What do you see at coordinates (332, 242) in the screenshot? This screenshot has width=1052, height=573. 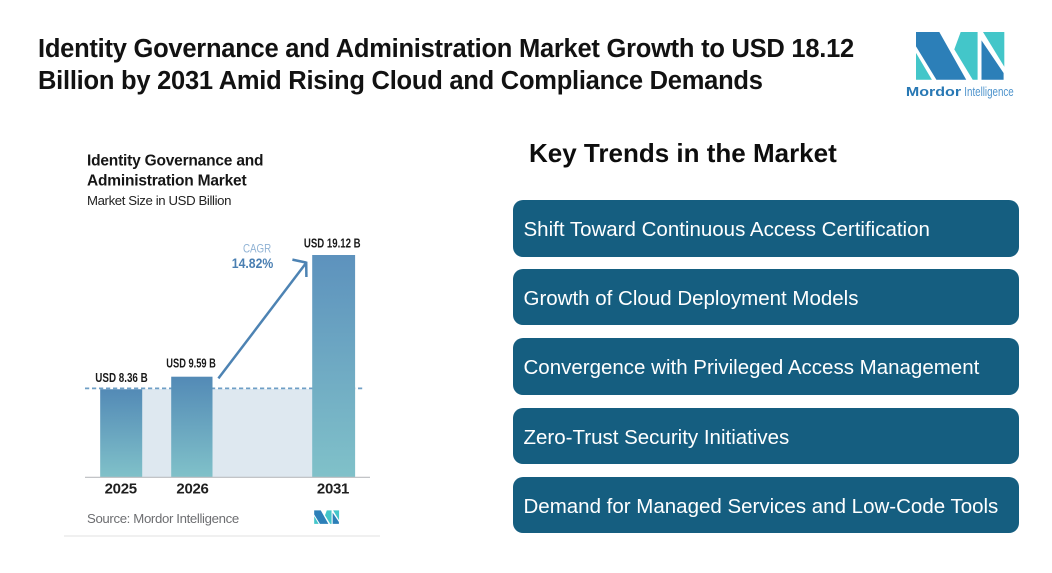 I see `svg-text: USD 19.12 B` at bounding box center [332, 242].